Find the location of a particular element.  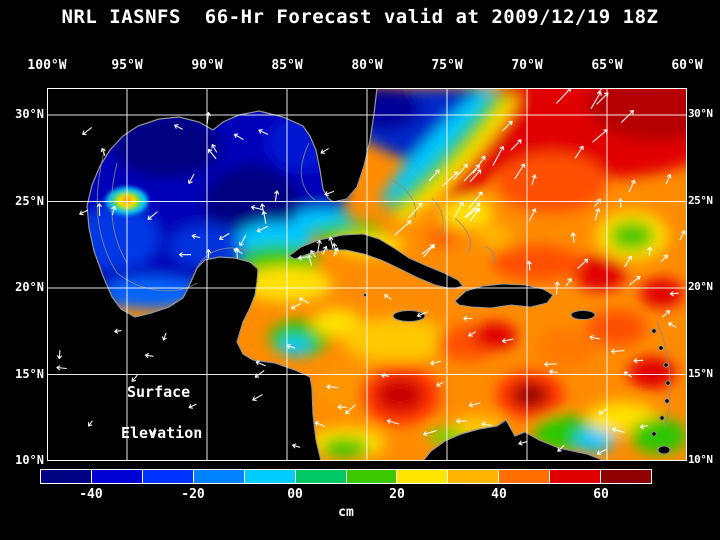

longitude-axis: 100°W 95°W 90°W 85°W 80°W 75°W 70°W 65°W 60°W is located at coordinates (360, 66).